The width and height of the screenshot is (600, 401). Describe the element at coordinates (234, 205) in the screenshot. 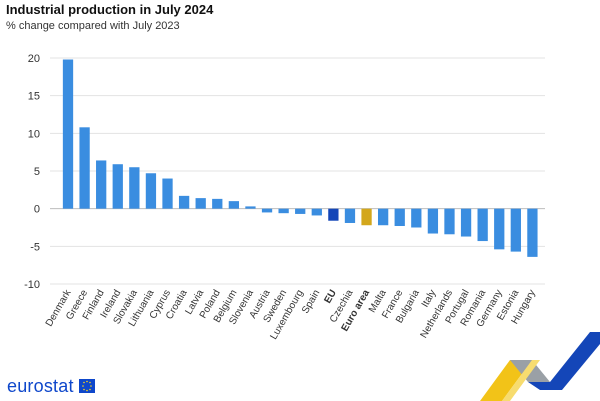

I see `bar-belgium` at that location.